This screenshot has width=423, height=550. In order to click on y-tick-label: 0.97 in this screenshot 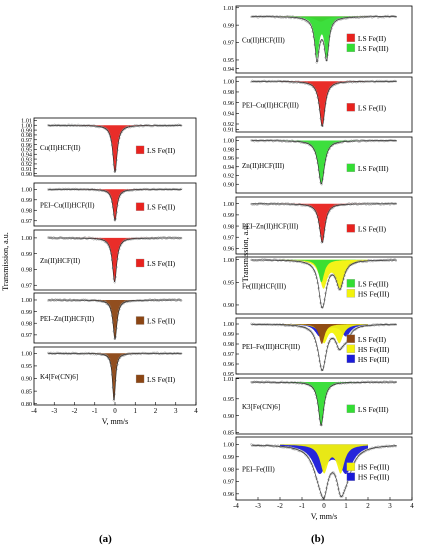, I will do `click(26, 221)`.